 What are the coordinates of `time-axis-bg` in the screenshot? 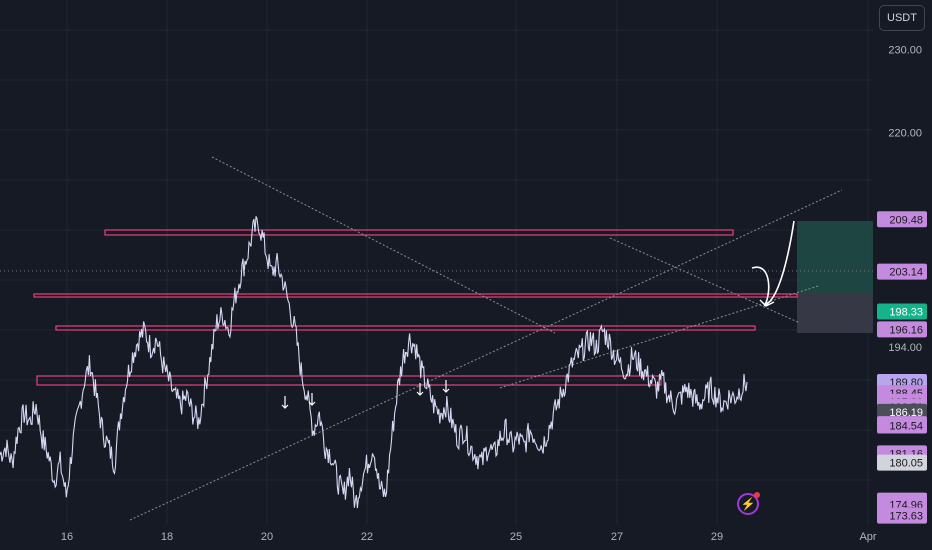 It's located at (466, 537).